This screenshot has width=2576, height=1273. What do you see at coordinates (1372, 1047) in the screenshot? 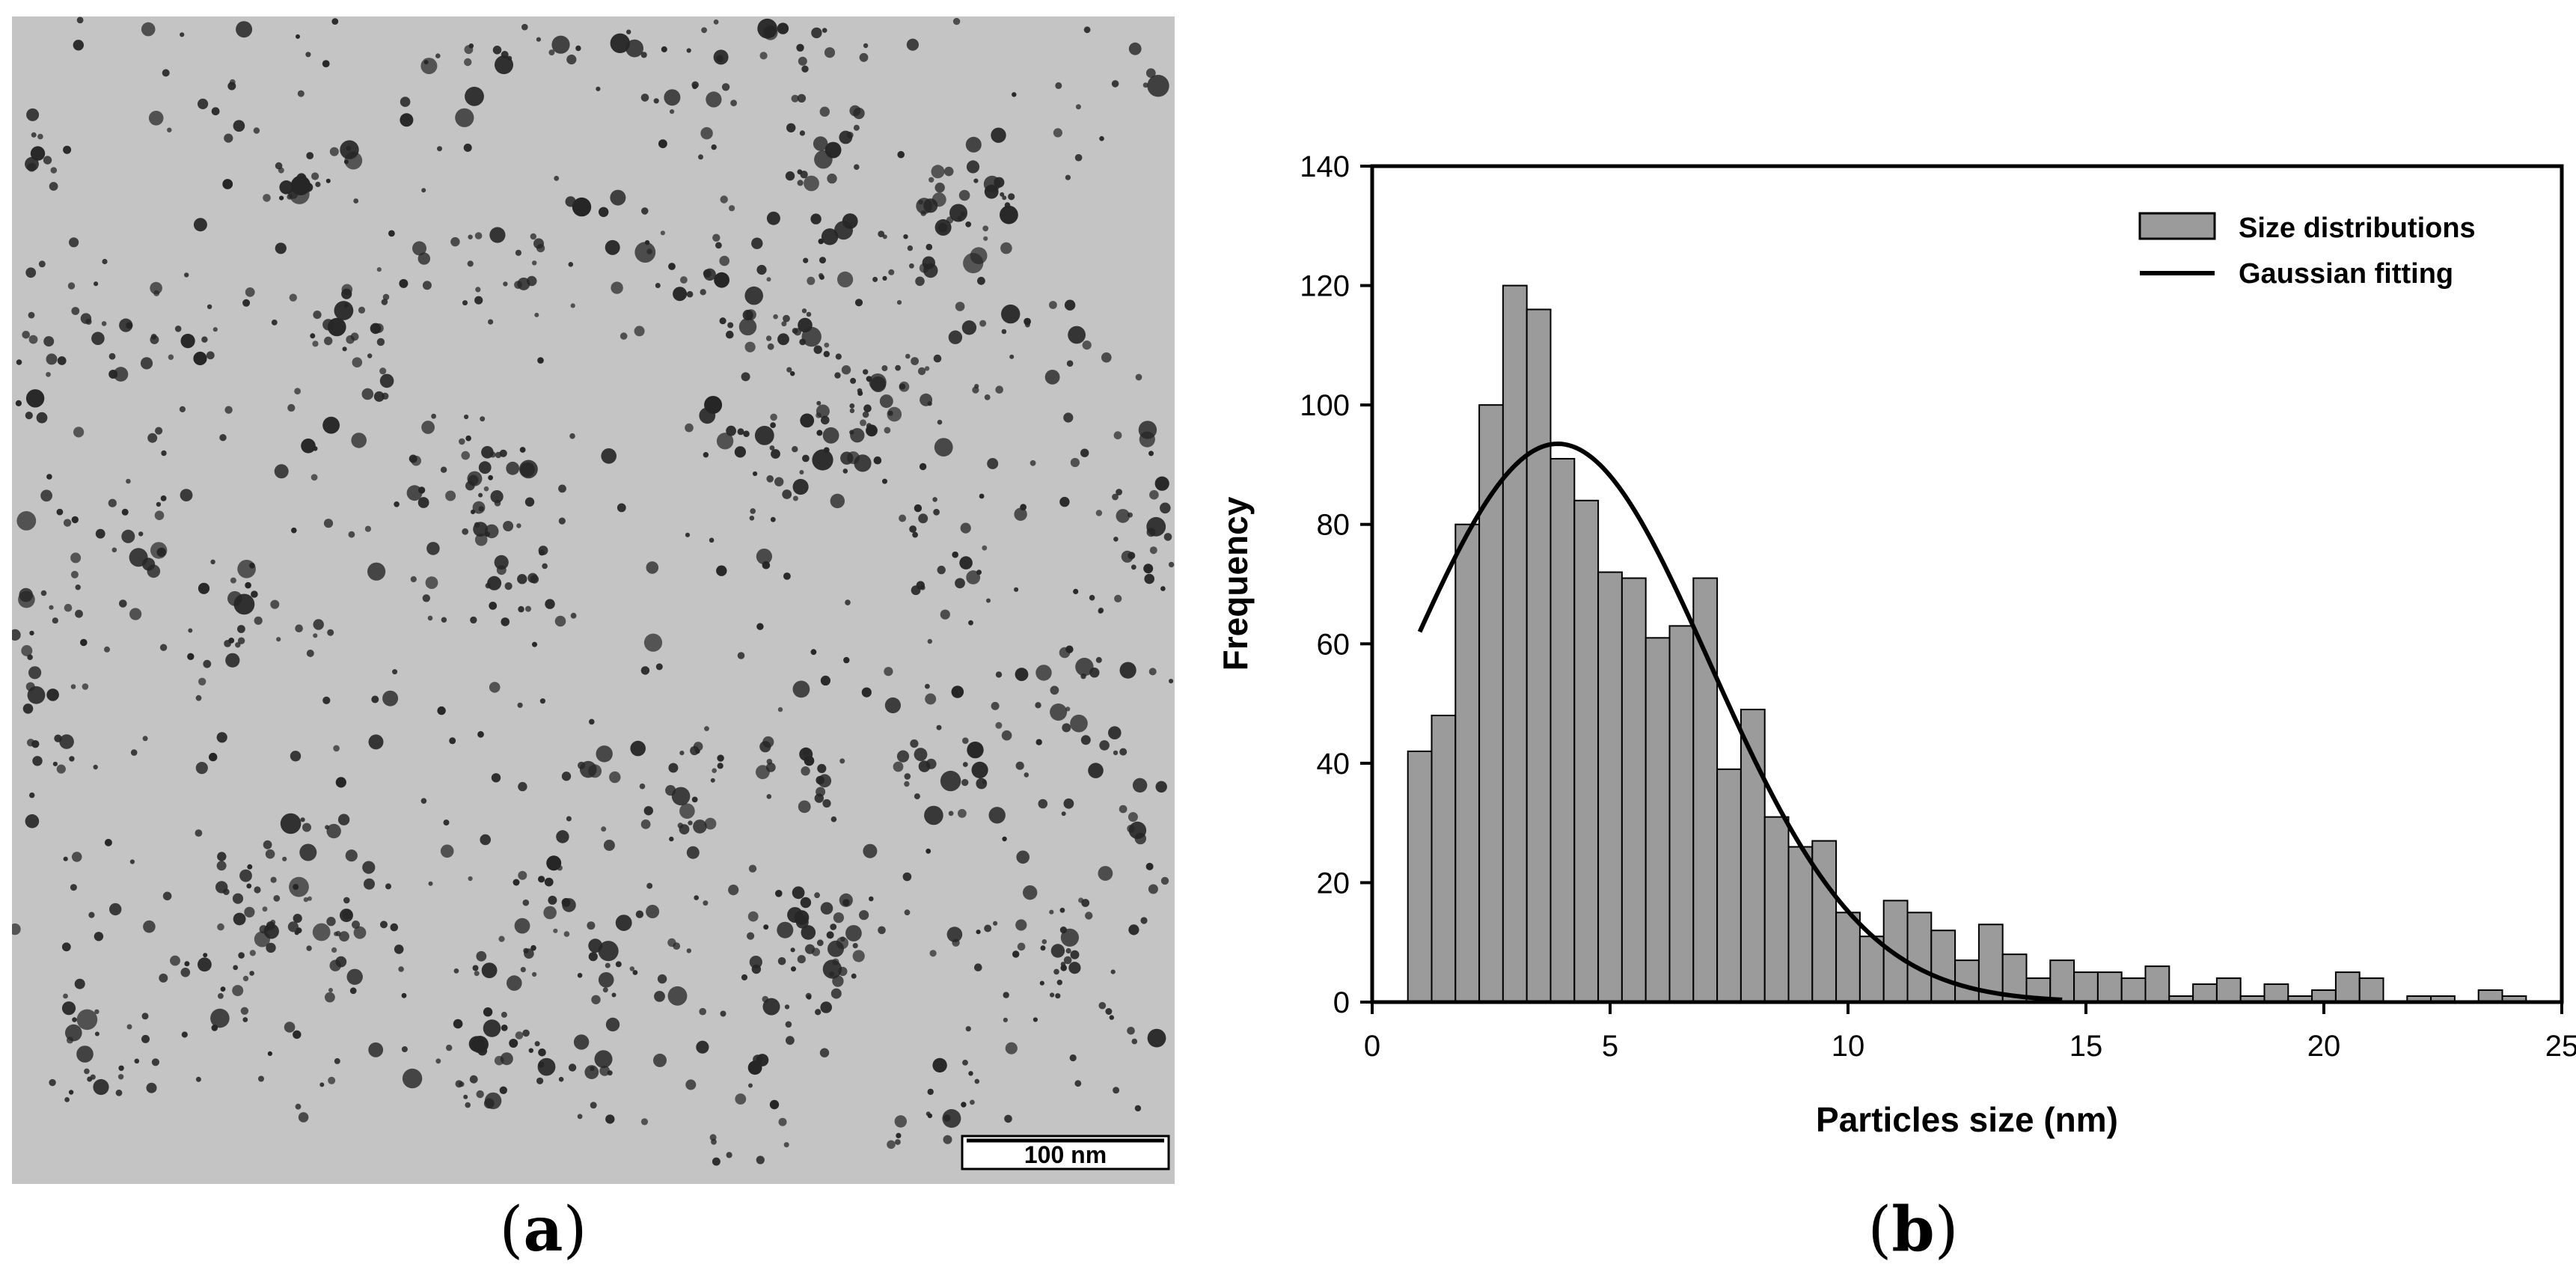
I see `x-tick-label: 0` at bounding box center [1372, 1047].